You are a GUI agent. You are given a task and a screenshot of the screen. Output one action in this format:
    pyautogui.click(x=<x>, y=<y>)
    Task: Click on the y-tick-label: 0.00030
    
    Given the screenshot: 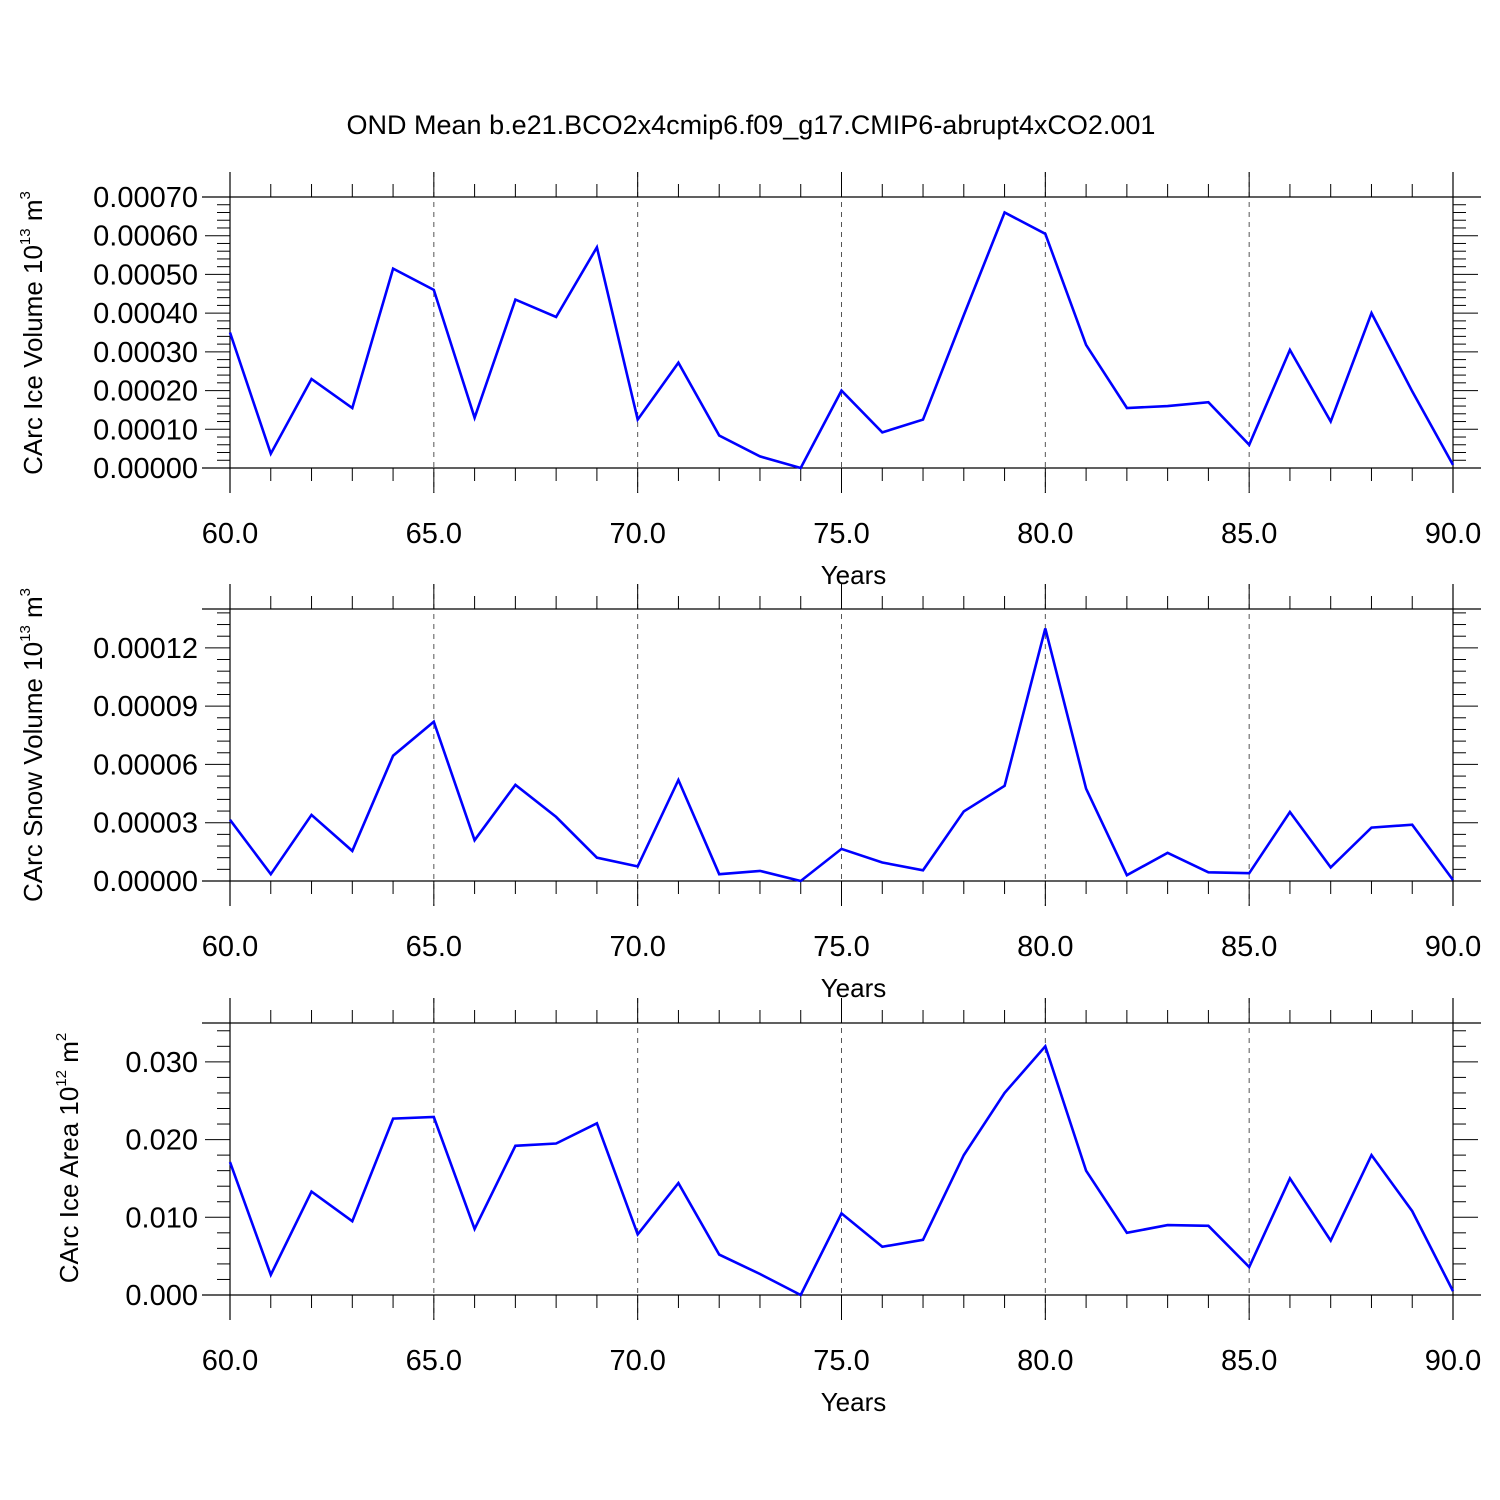 What is the action you would take?
    pyautogui.click(x=145, y=353)
    